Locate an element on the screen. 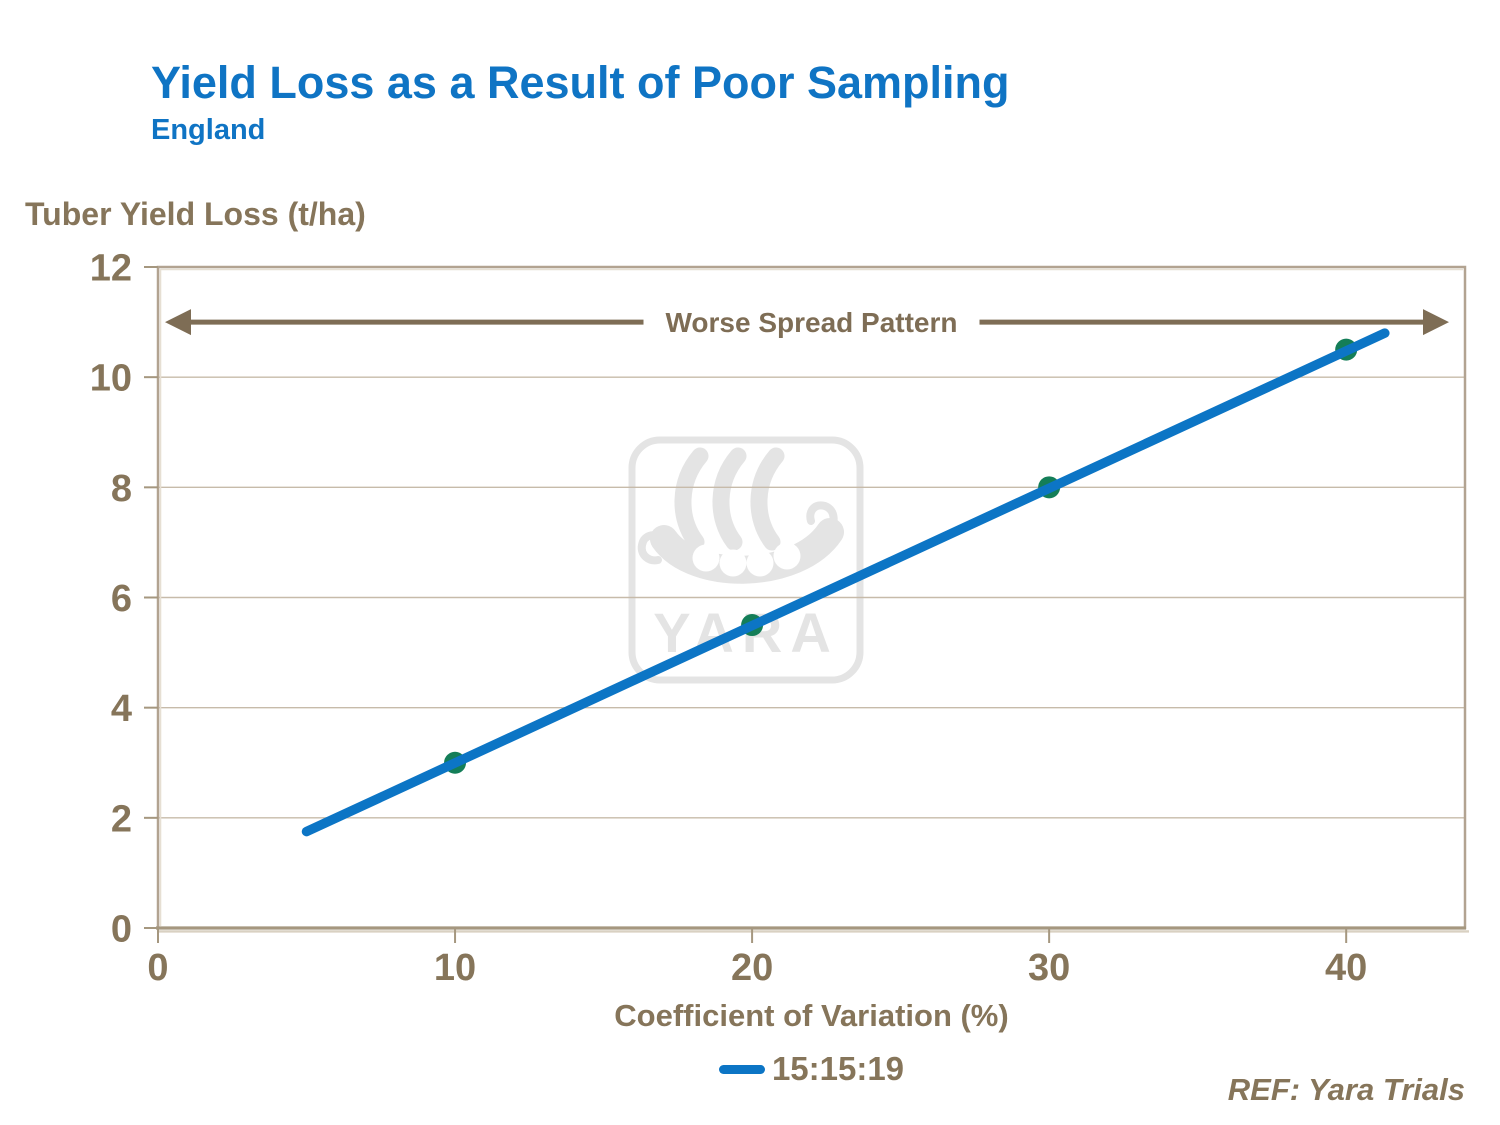 This screenshot has height=1125, width=1500. legend-entry: 15:15:19 is located at coordinates (811, 1069).